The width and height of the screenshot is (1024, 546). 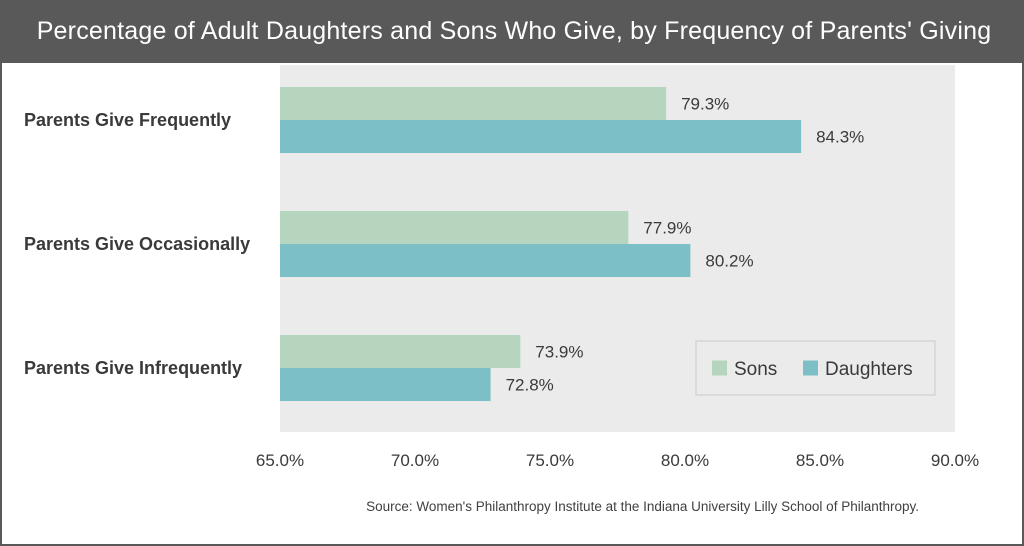 What do you see at coordinates (133, 368) in the screenshot?
I see `category-label: Parents Give Infrequently` at bounding box center [133, 368].